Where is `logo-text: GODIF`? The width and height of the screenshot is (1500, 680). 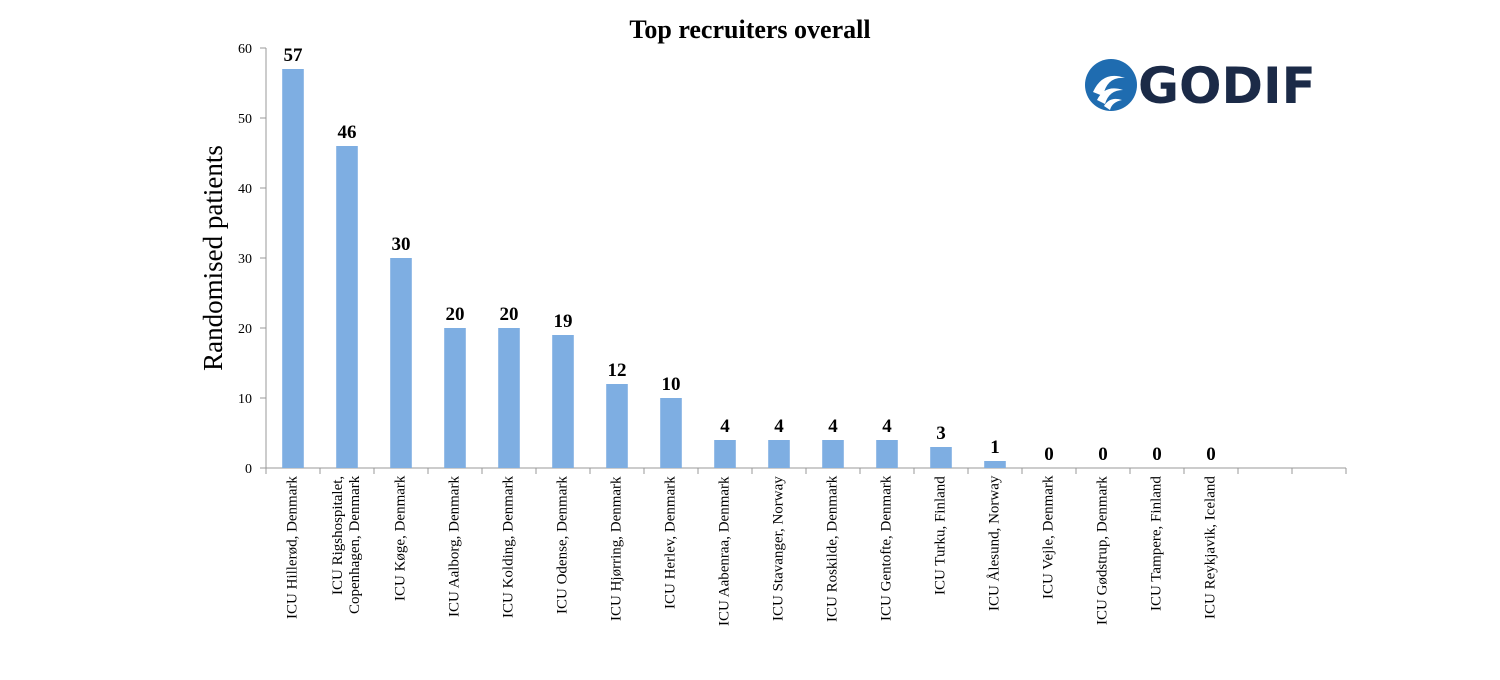 logo-text: GODIF is located at coordinates (1227, 86).